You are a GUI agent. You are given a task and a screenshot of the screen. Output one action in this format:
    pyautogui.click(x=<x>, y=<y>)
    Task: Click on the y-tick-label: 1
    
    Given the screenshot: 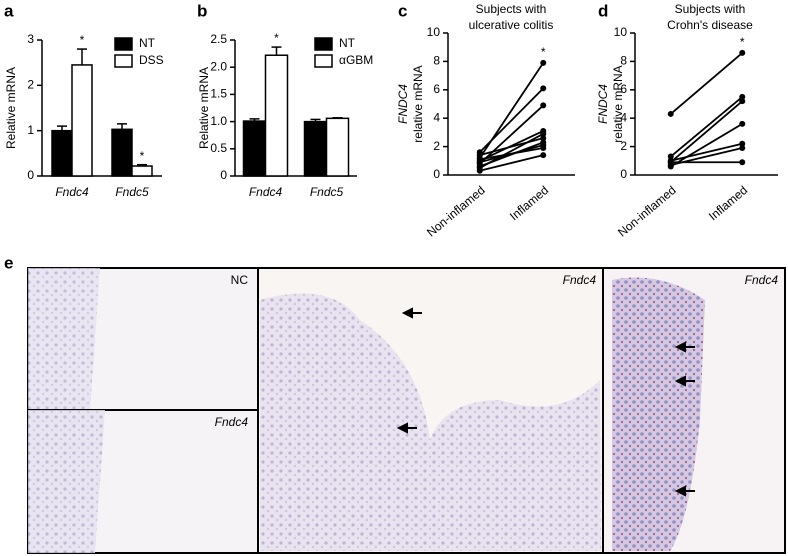 What is the action you would take?
    pyautogui.click(x=30, y=130)
    